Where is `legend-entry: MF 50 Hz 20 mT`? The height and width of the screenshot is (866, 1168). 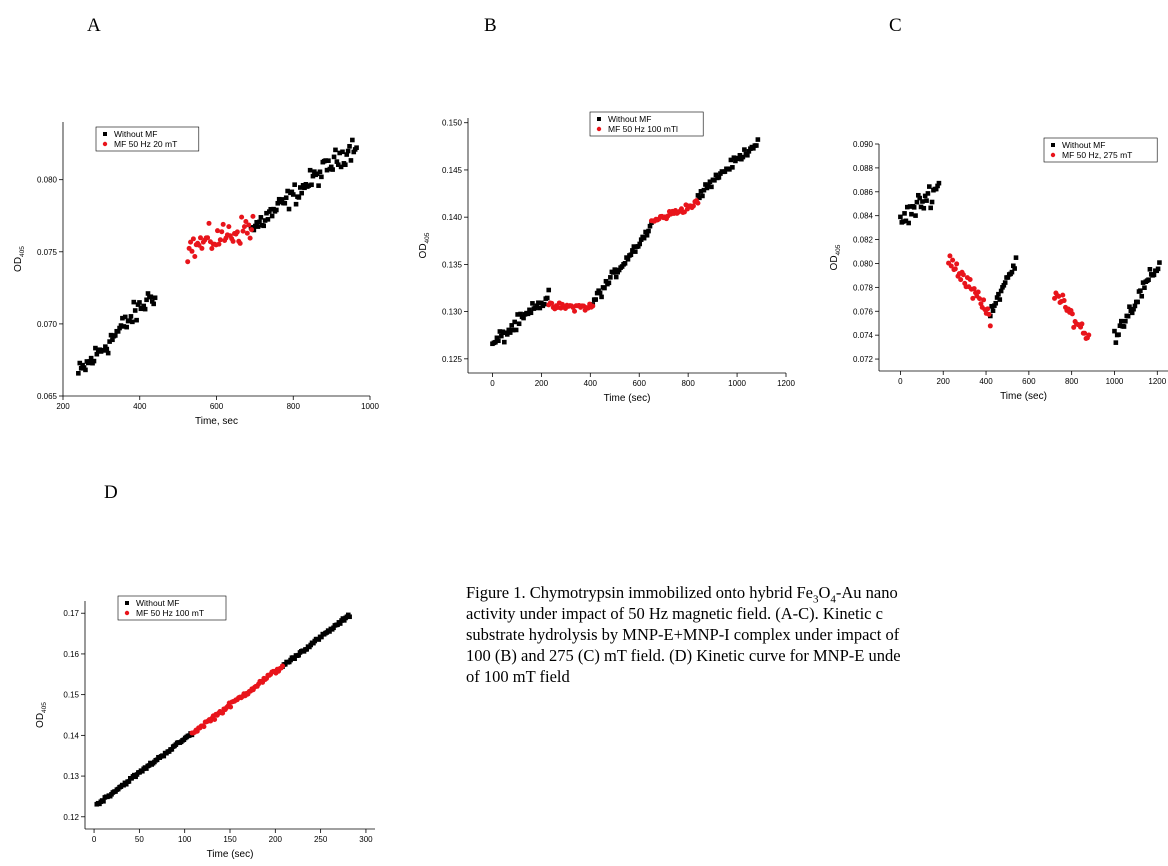
legend-entry: MF 50 Hz 20 mT is located at coordinates (145, 144).